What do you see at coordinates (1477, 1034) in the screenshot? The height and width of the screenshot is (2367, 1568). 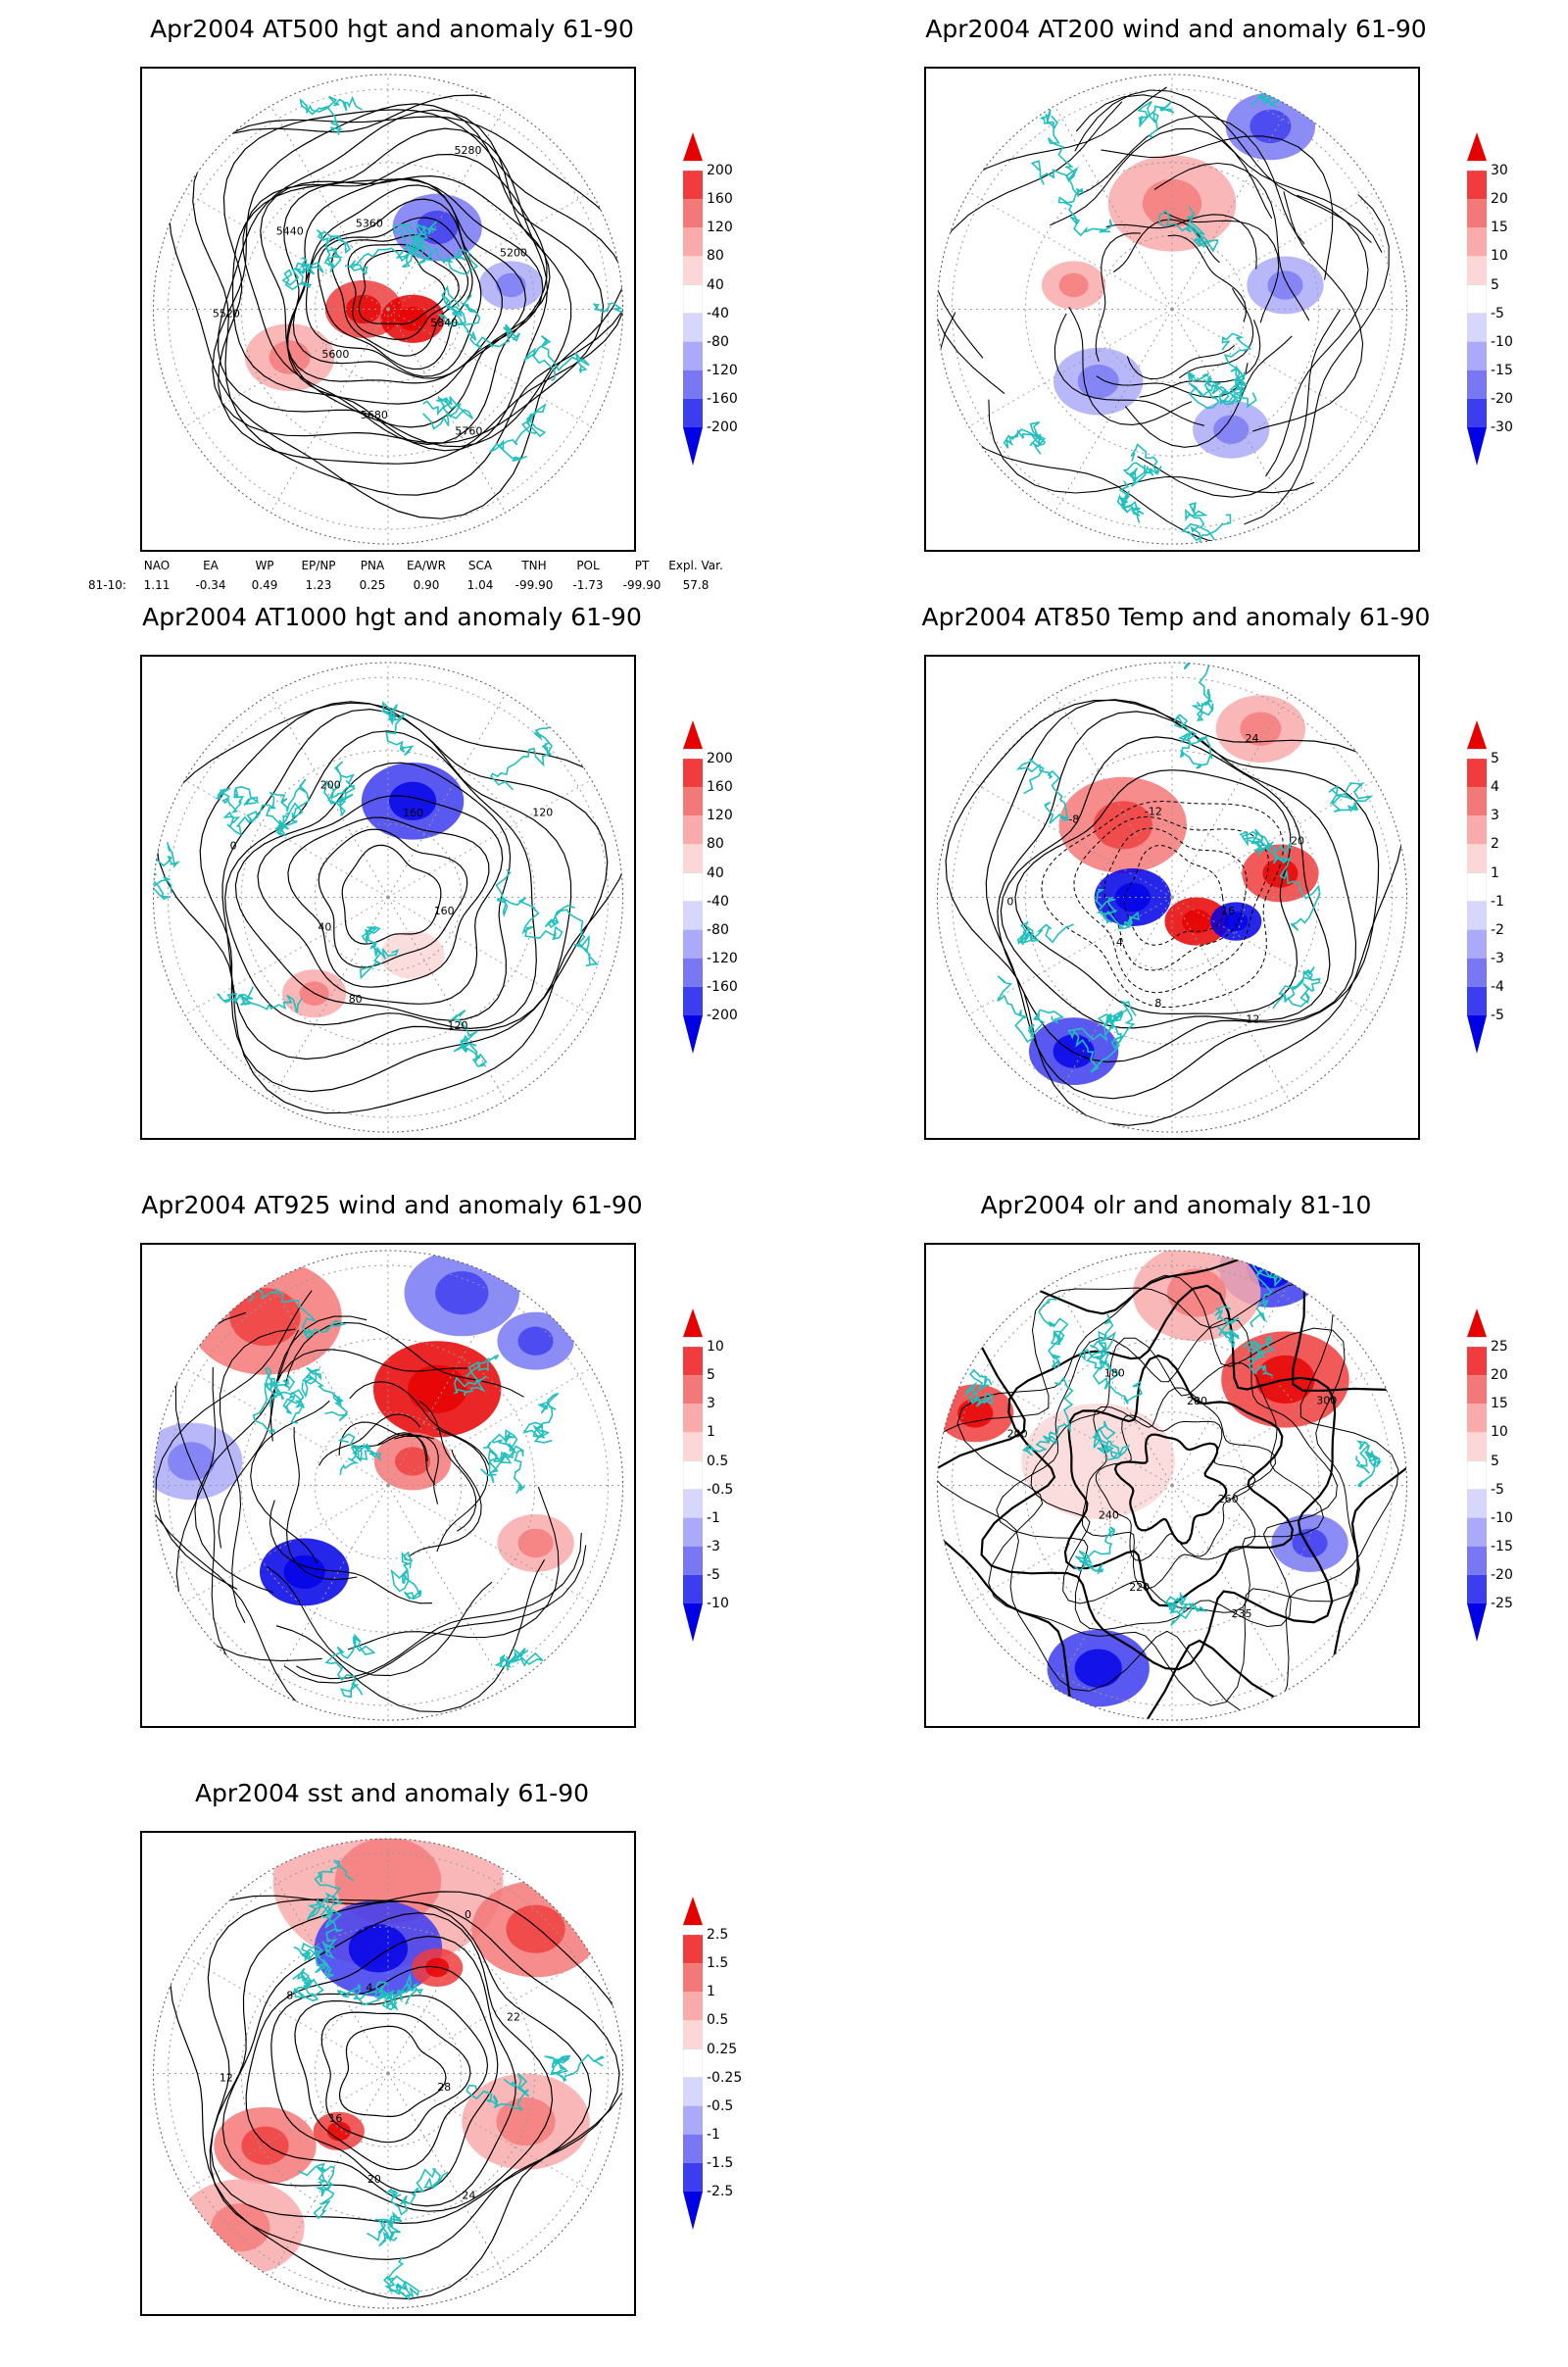 I see `legend-arrow-down` at bounding box center [1477, 1034].